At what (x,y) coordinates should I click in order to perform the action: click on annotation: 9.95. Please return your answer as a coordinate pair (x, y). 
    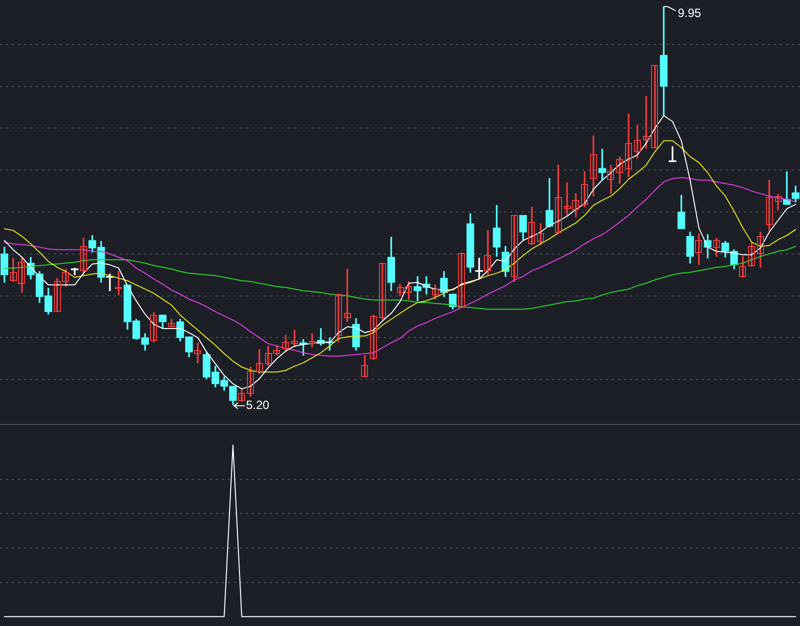
    Looking at the image, I should click on (690, 13).